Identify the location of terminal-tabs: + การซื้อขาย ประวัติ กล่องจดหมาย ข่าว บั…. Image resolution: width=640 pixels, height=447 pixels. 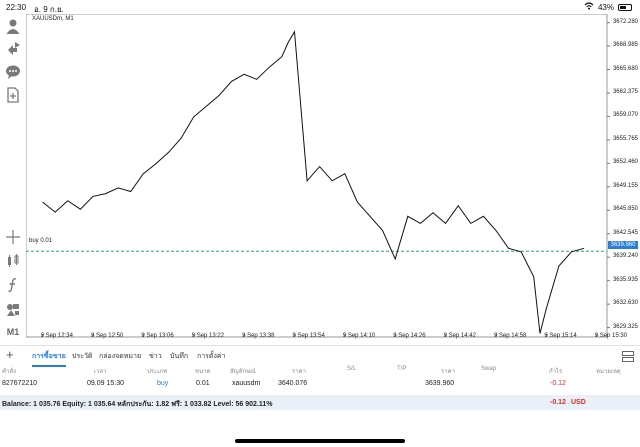
(320, 356).